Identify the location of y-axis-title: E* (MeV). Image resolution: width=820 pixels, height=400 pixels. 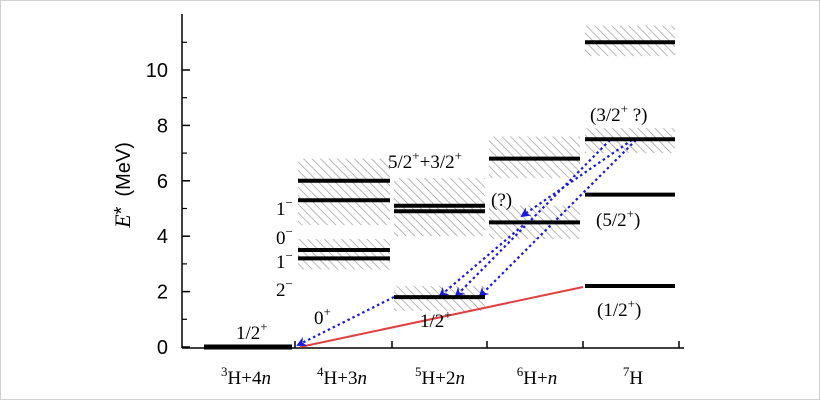
(122, 185).